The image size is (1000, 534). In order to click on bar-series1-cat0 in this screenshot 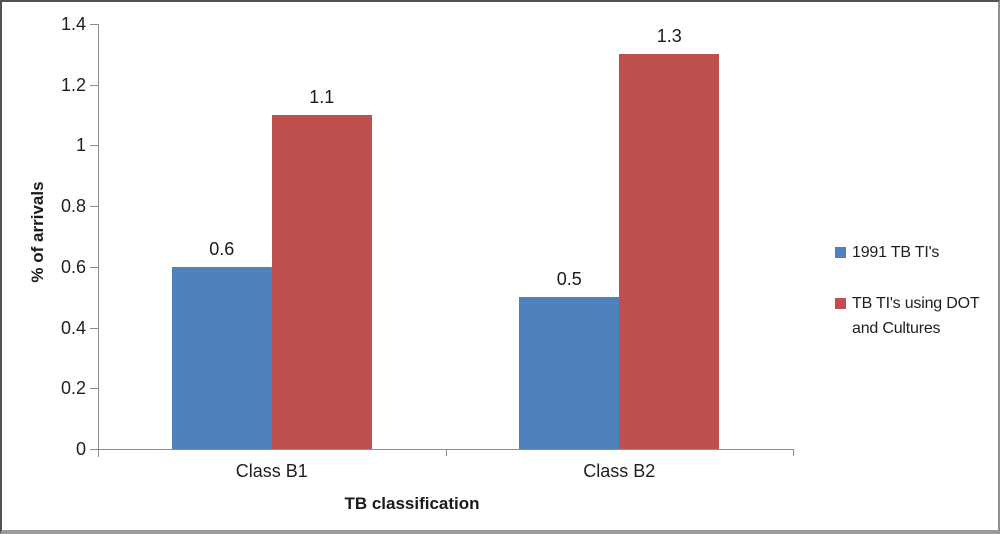, I will do `click(321, 282)`.